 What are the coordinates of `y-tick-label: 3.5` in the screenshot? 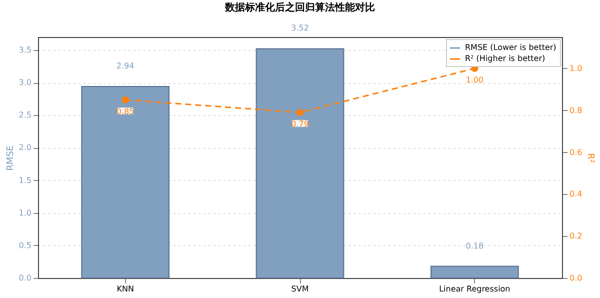 It's located at (25, 50).